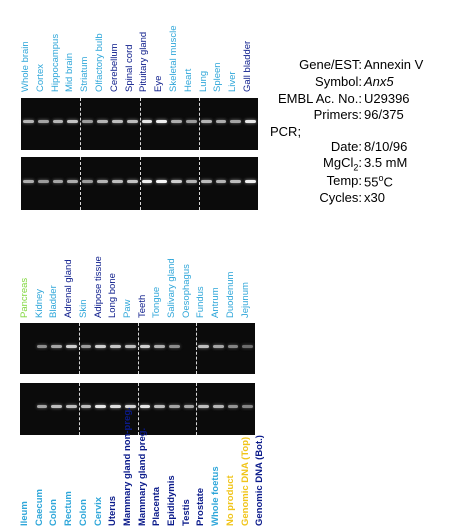 Image resolution: width=466 pixels, height=526 pixels. What do you see at coordinates (127, 308) in the screenshot?
I see `lane-label: Paw` at bounding box center [127, 308].